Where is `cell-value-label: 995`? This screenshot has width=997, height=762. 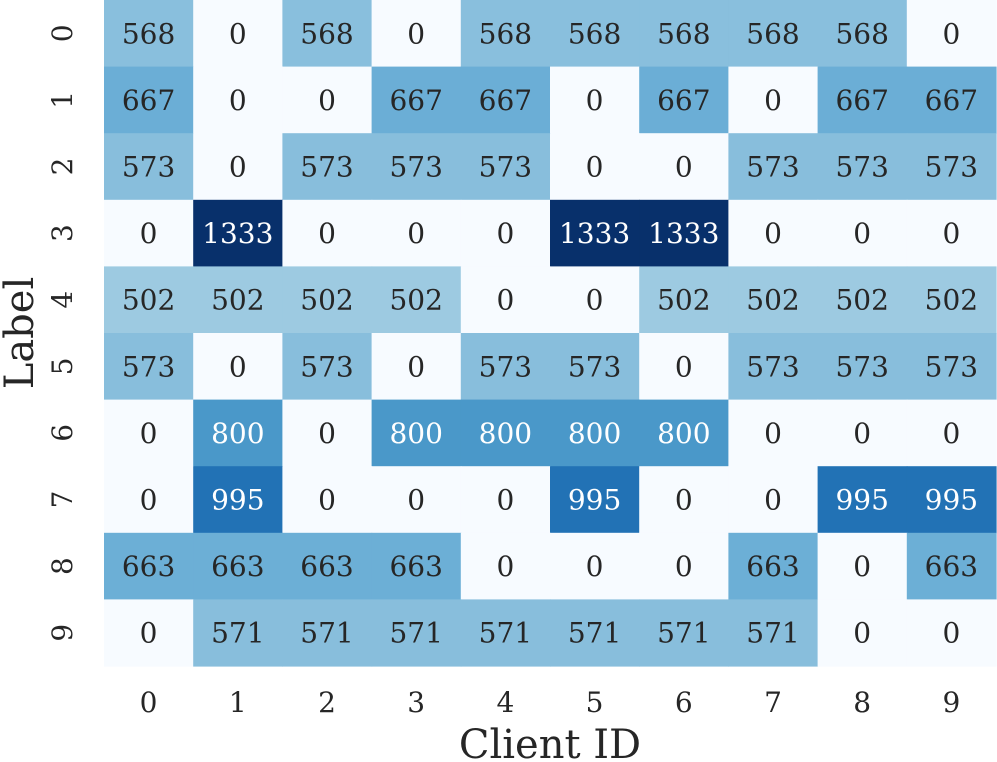 cell-value-label: 995 is located at coordinates (861, 500).